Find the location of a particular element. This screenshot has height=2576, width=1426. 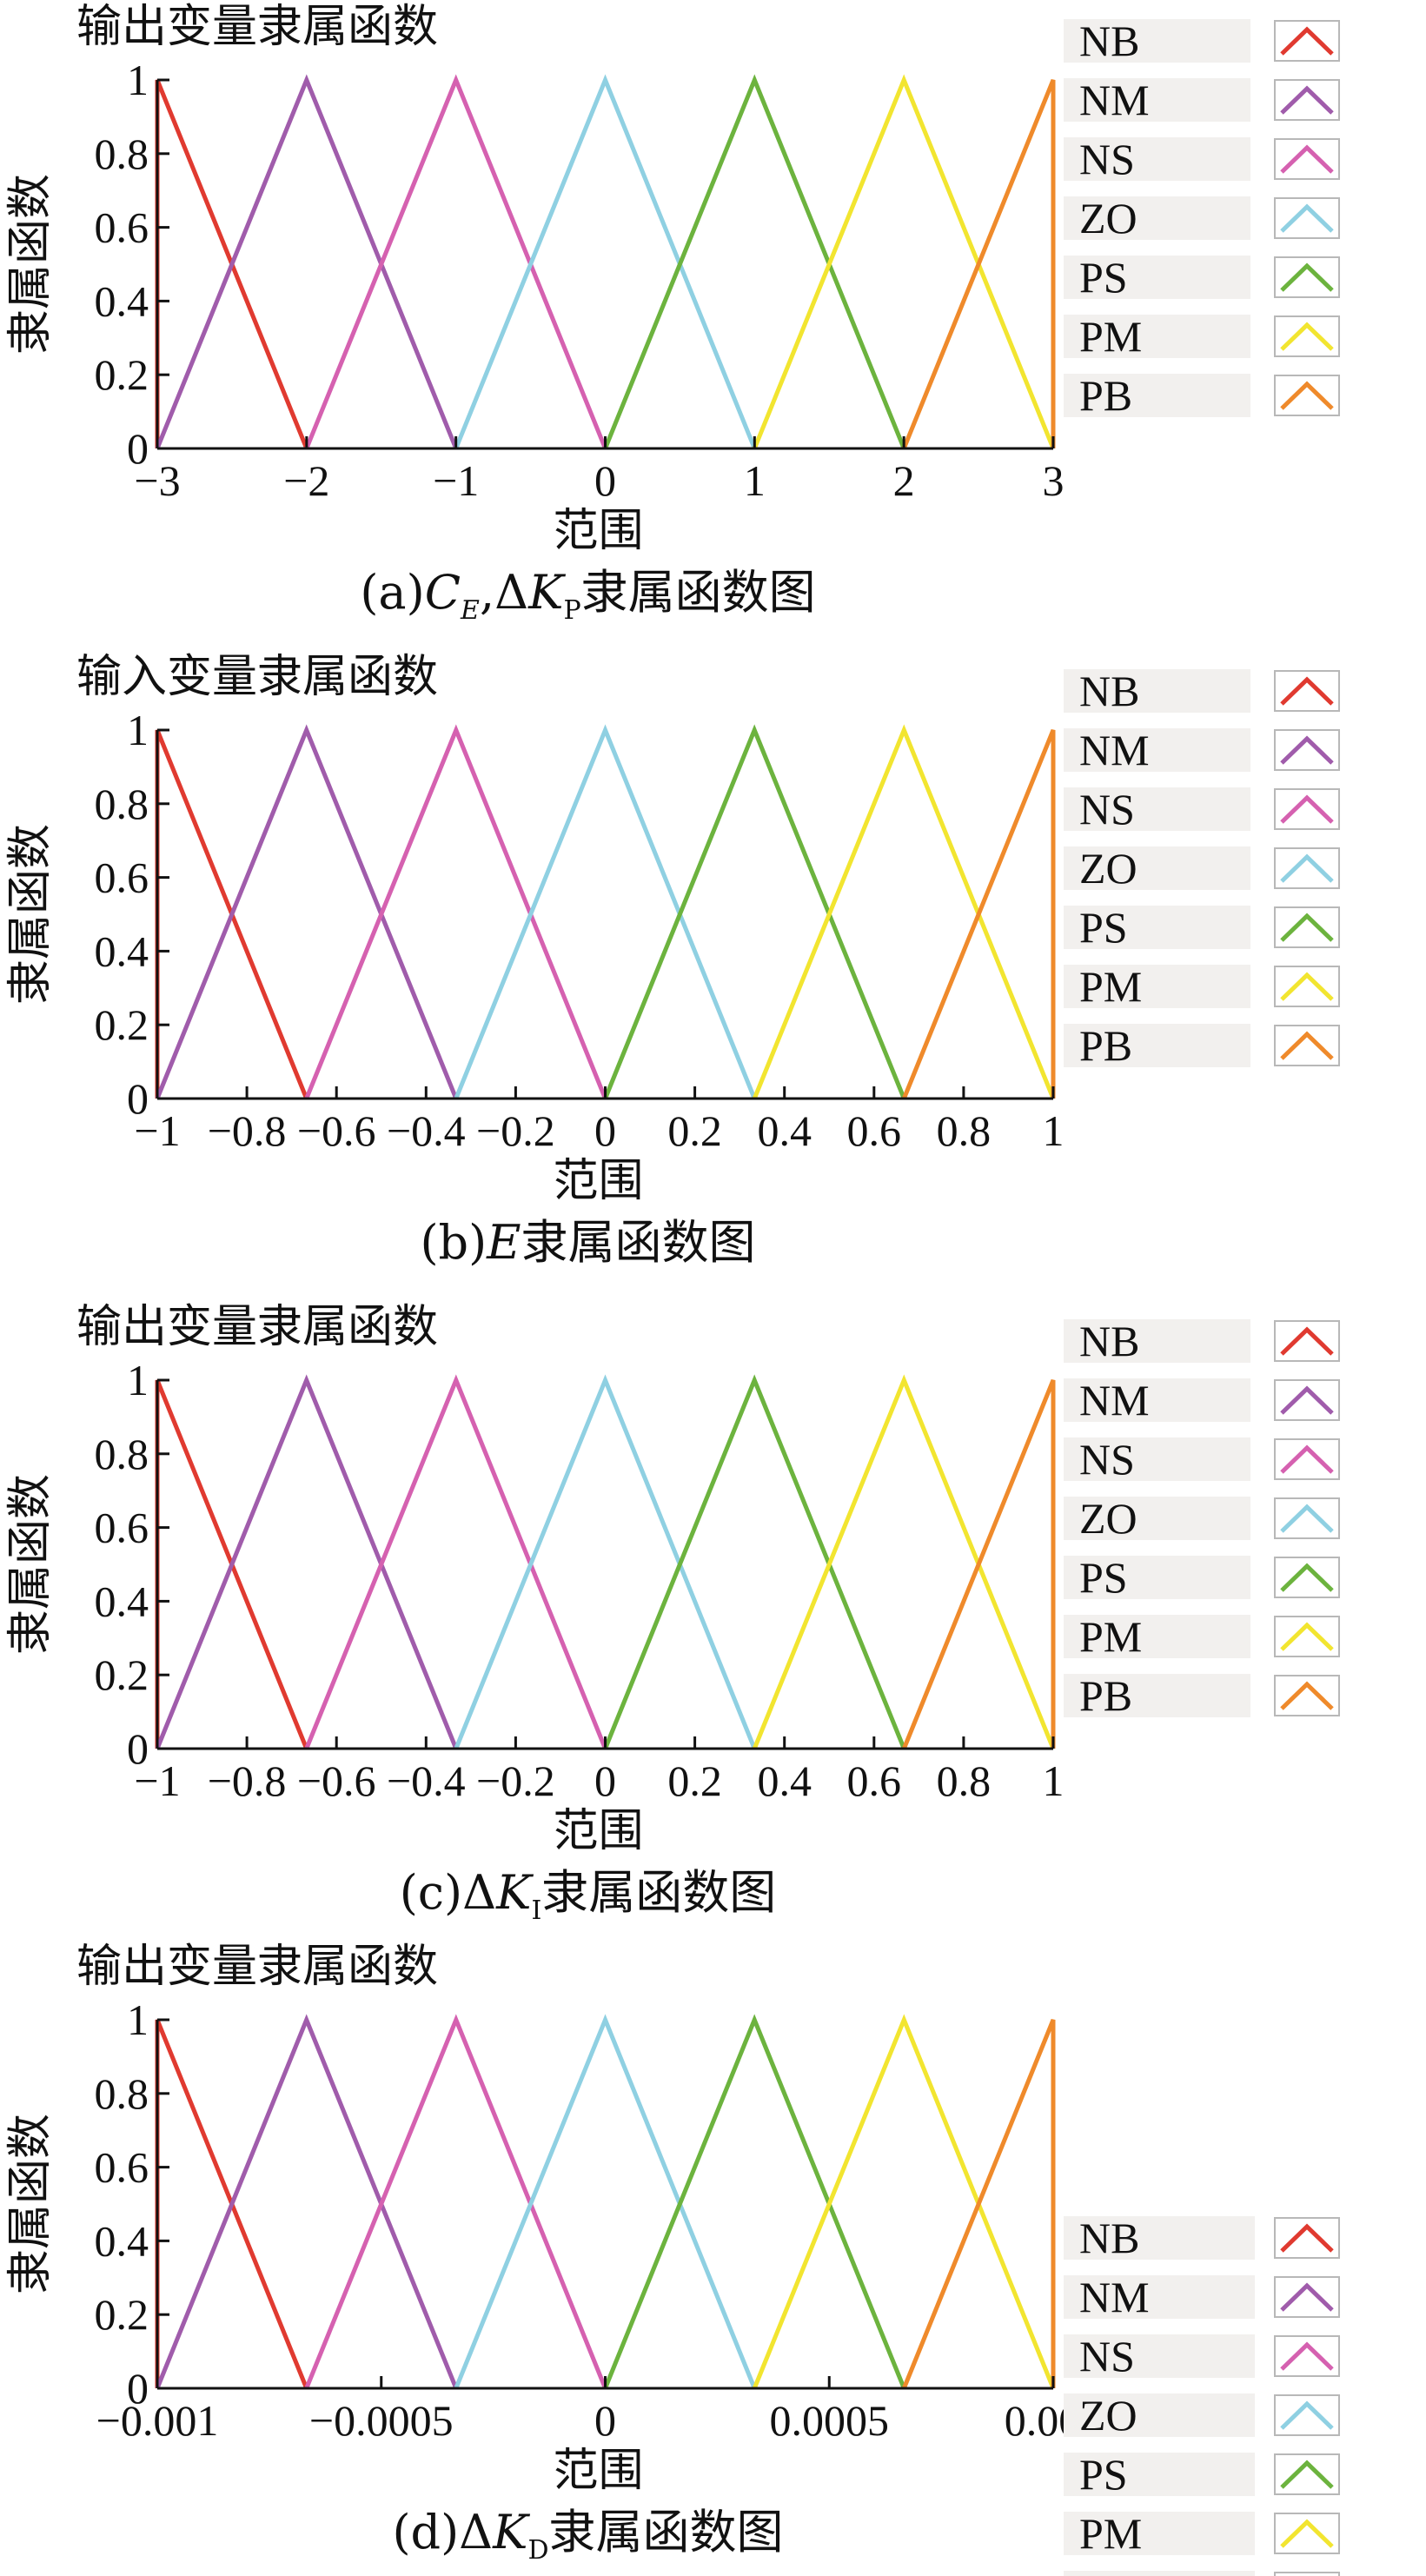

y-tick-label: 0.6 is located at coordinates (122, 1528).